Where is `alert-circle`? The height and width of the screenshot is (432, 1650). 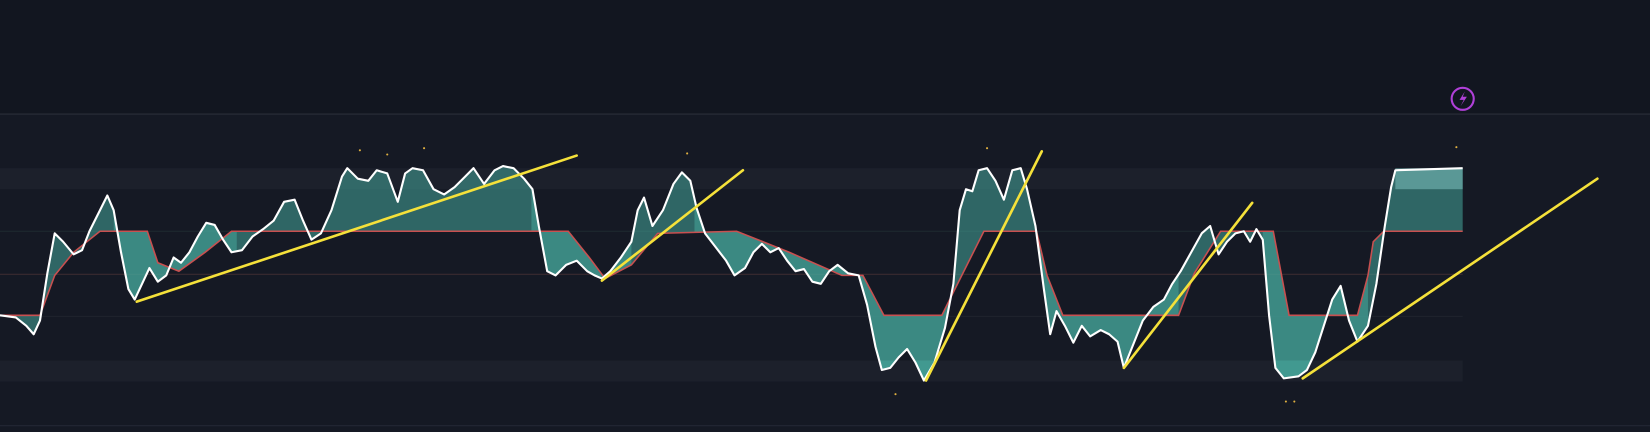
alert-circle is located at coordinates (1462, 98).